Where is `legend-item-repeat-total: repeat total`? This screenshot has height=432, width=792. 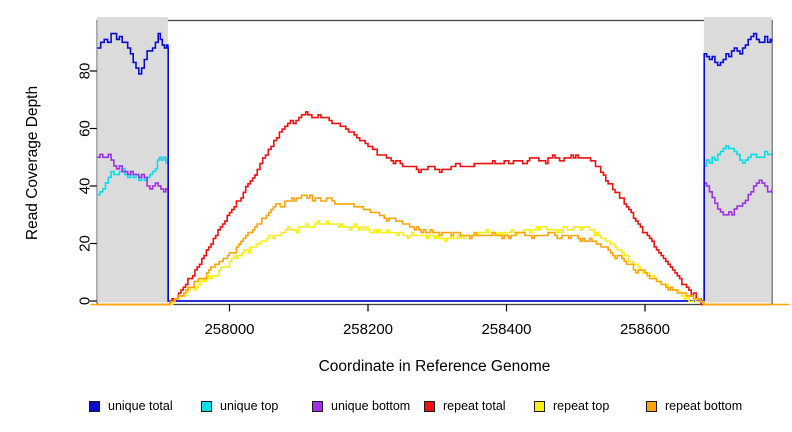 legend-item-repeat-total: repeat total is located at coordinates (465, 406).